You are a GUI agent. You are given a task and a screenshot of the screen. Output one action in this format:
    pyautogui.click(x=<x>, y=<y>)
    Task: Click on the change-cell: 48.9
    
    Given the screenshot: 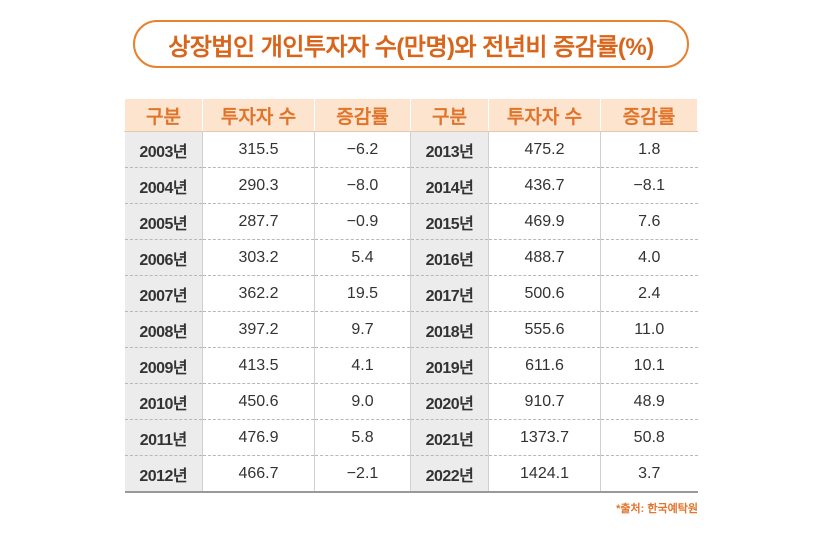 What is the action you would take?
    pyautogui.click(x=649, y=401)
    